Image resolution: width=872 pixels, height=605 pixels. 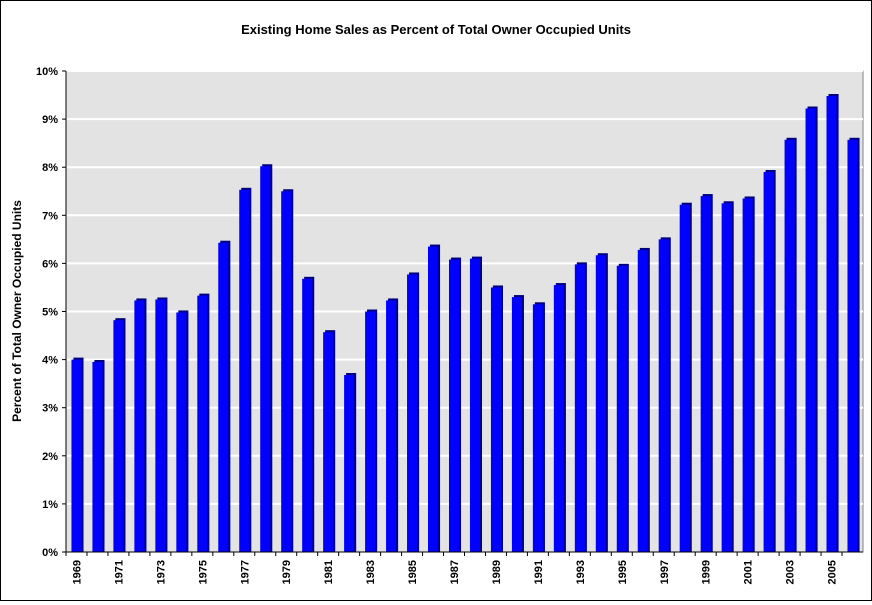 What do you see at coordinates (707, 572) in the screenshot?
I see `x-tick-label: 1999` at bounding box center [707, 572].